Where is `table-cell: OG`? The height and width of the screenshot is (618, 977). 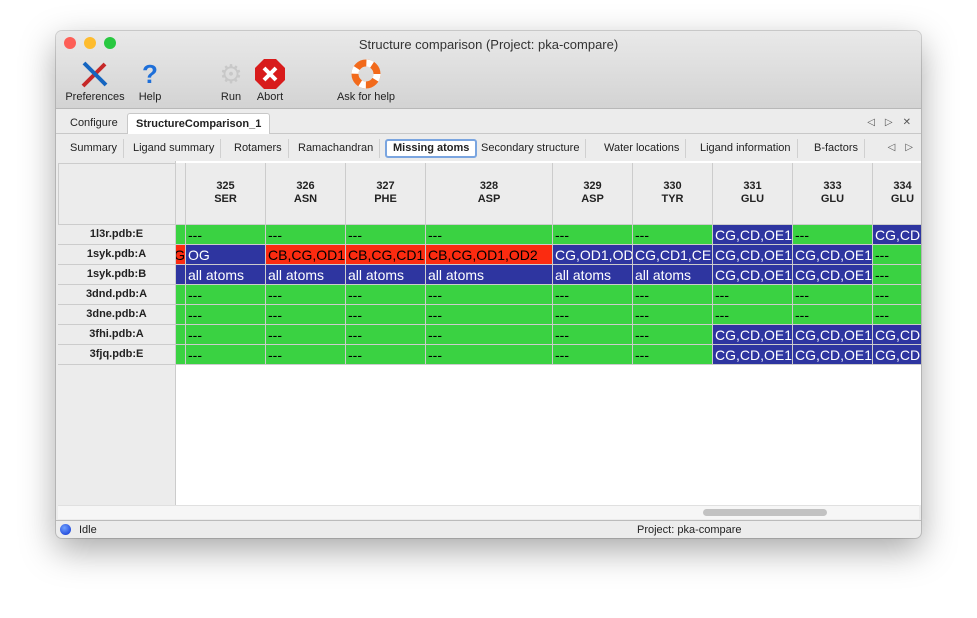
table-cell: OG is located at coordinates (226, 255).